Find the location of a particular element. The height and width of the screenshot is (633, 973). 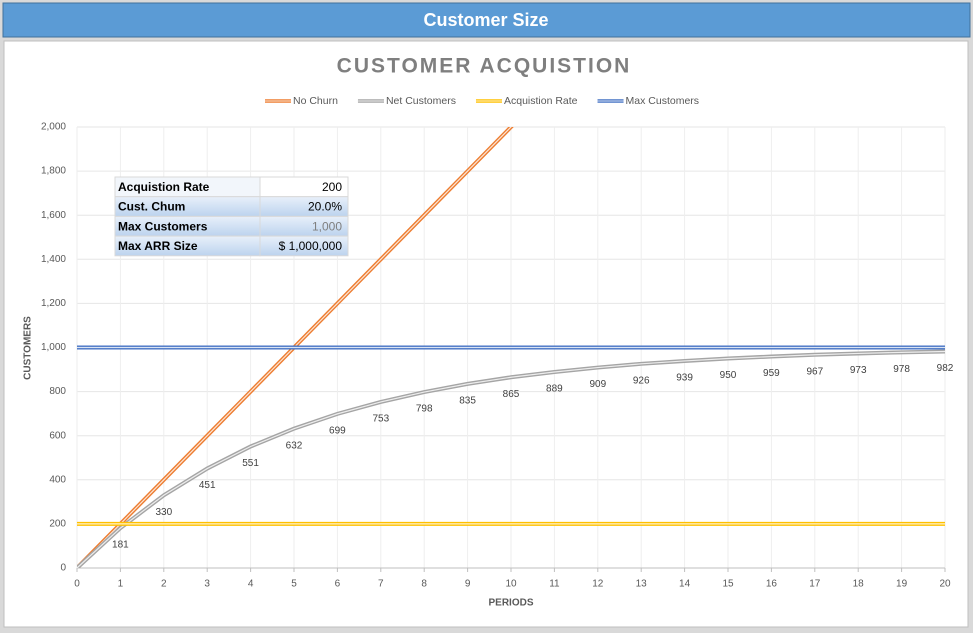

x-axis-label: PERIODS is located at coordinates (510, 603).